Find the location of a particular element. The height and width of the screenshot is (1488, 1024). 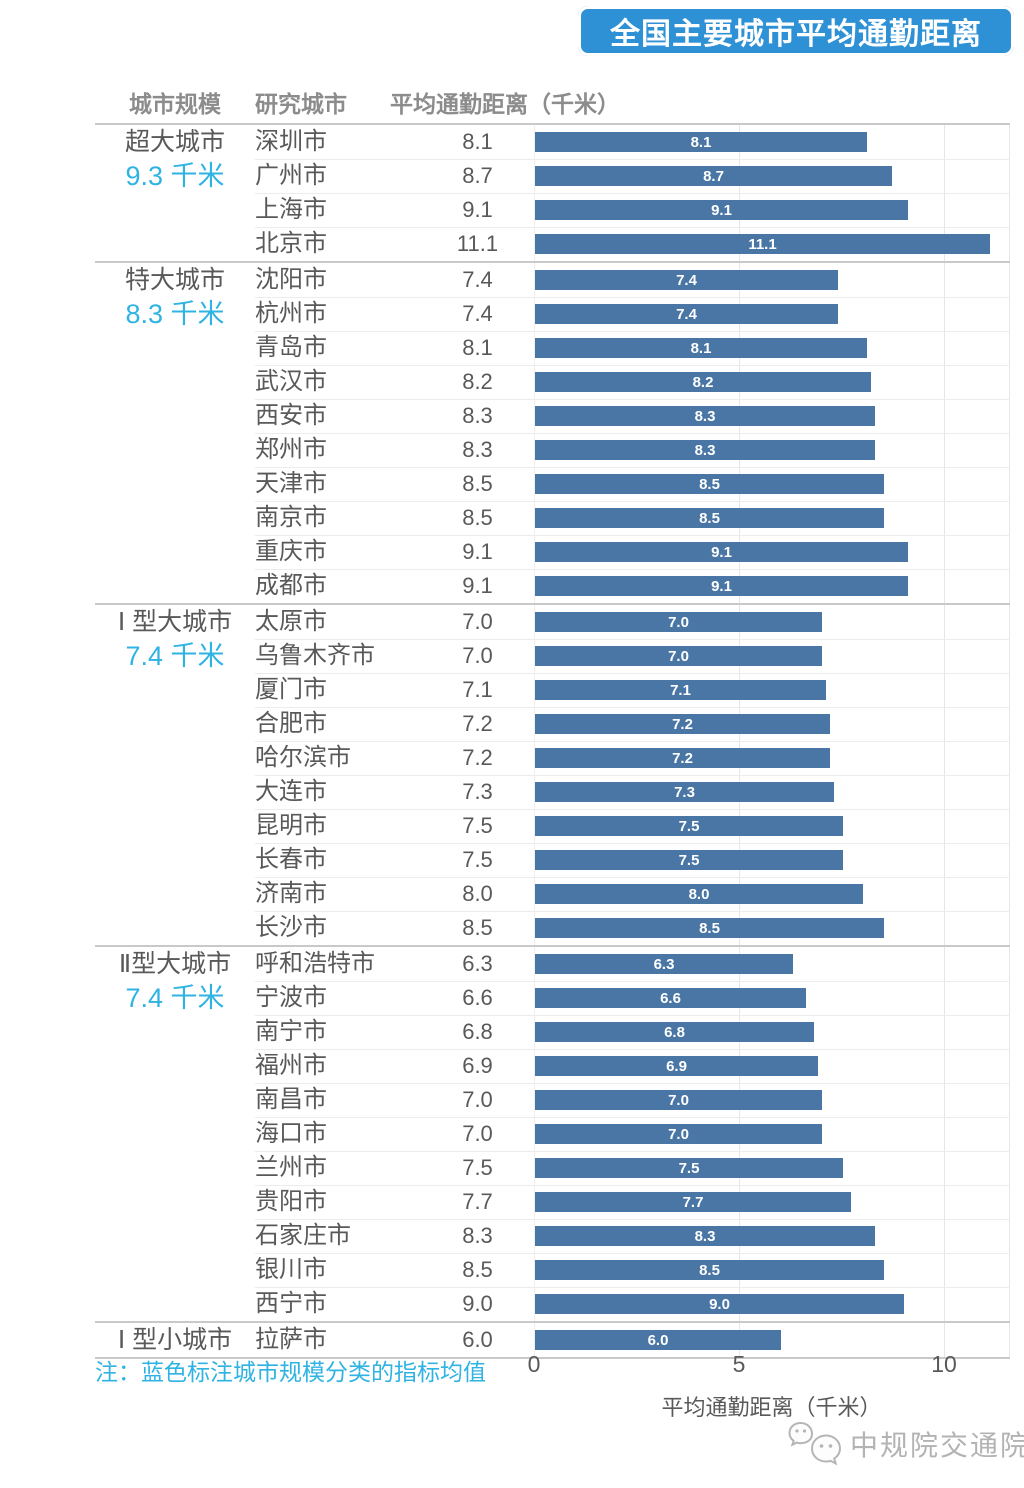

table-row: 兰州市 7.5 7.5 is located at coordinates (552, 1168).